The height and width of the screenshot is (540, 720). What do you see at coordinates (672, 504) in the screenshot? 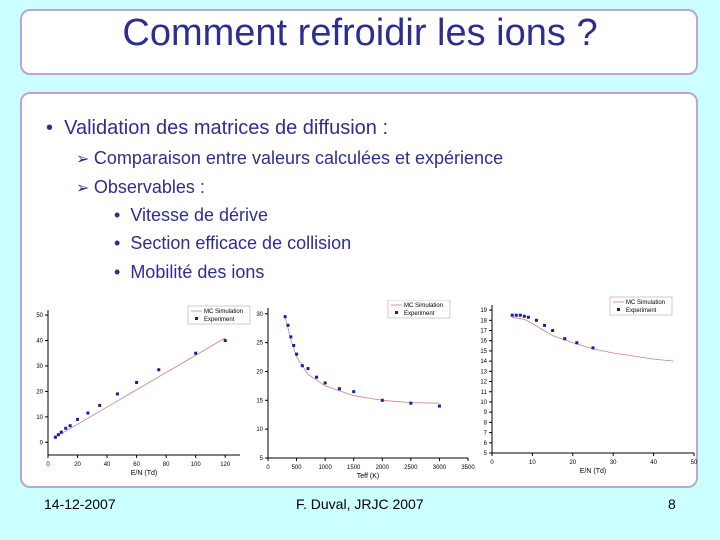
I see `footer-page: 8` at bounding box center [672, 504].